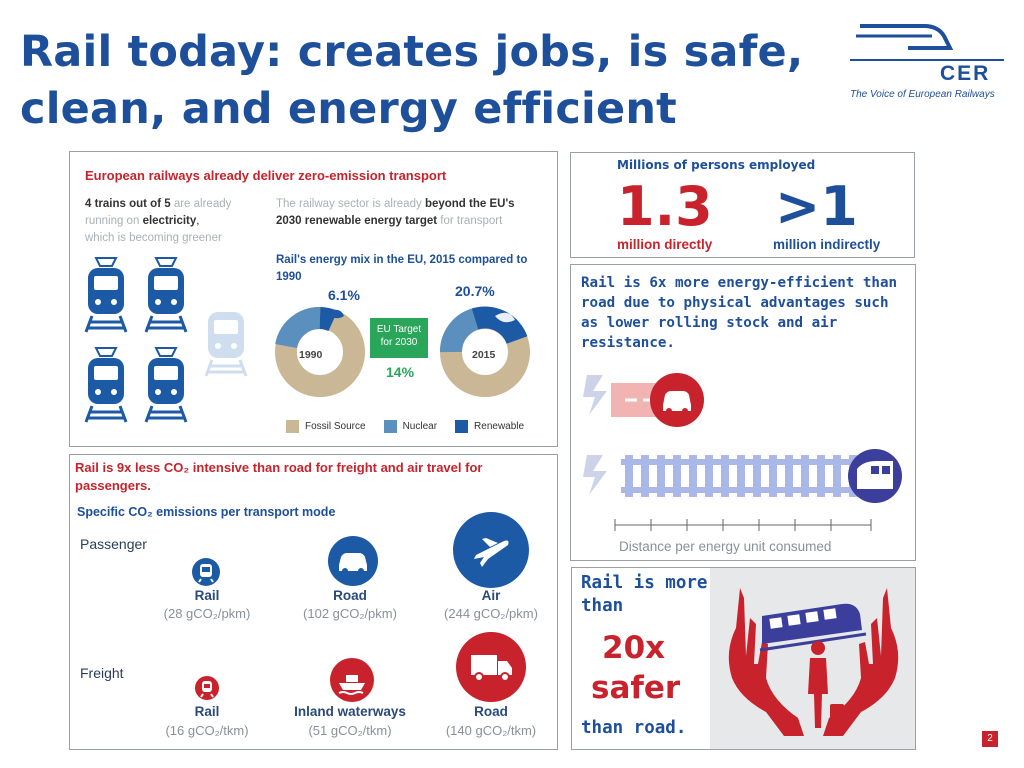 This screenshot has width=1024, height=768. Describe the element at coordinates (207, 711) in the screenshot. I see `freight-rail-label: Rail` at that location.